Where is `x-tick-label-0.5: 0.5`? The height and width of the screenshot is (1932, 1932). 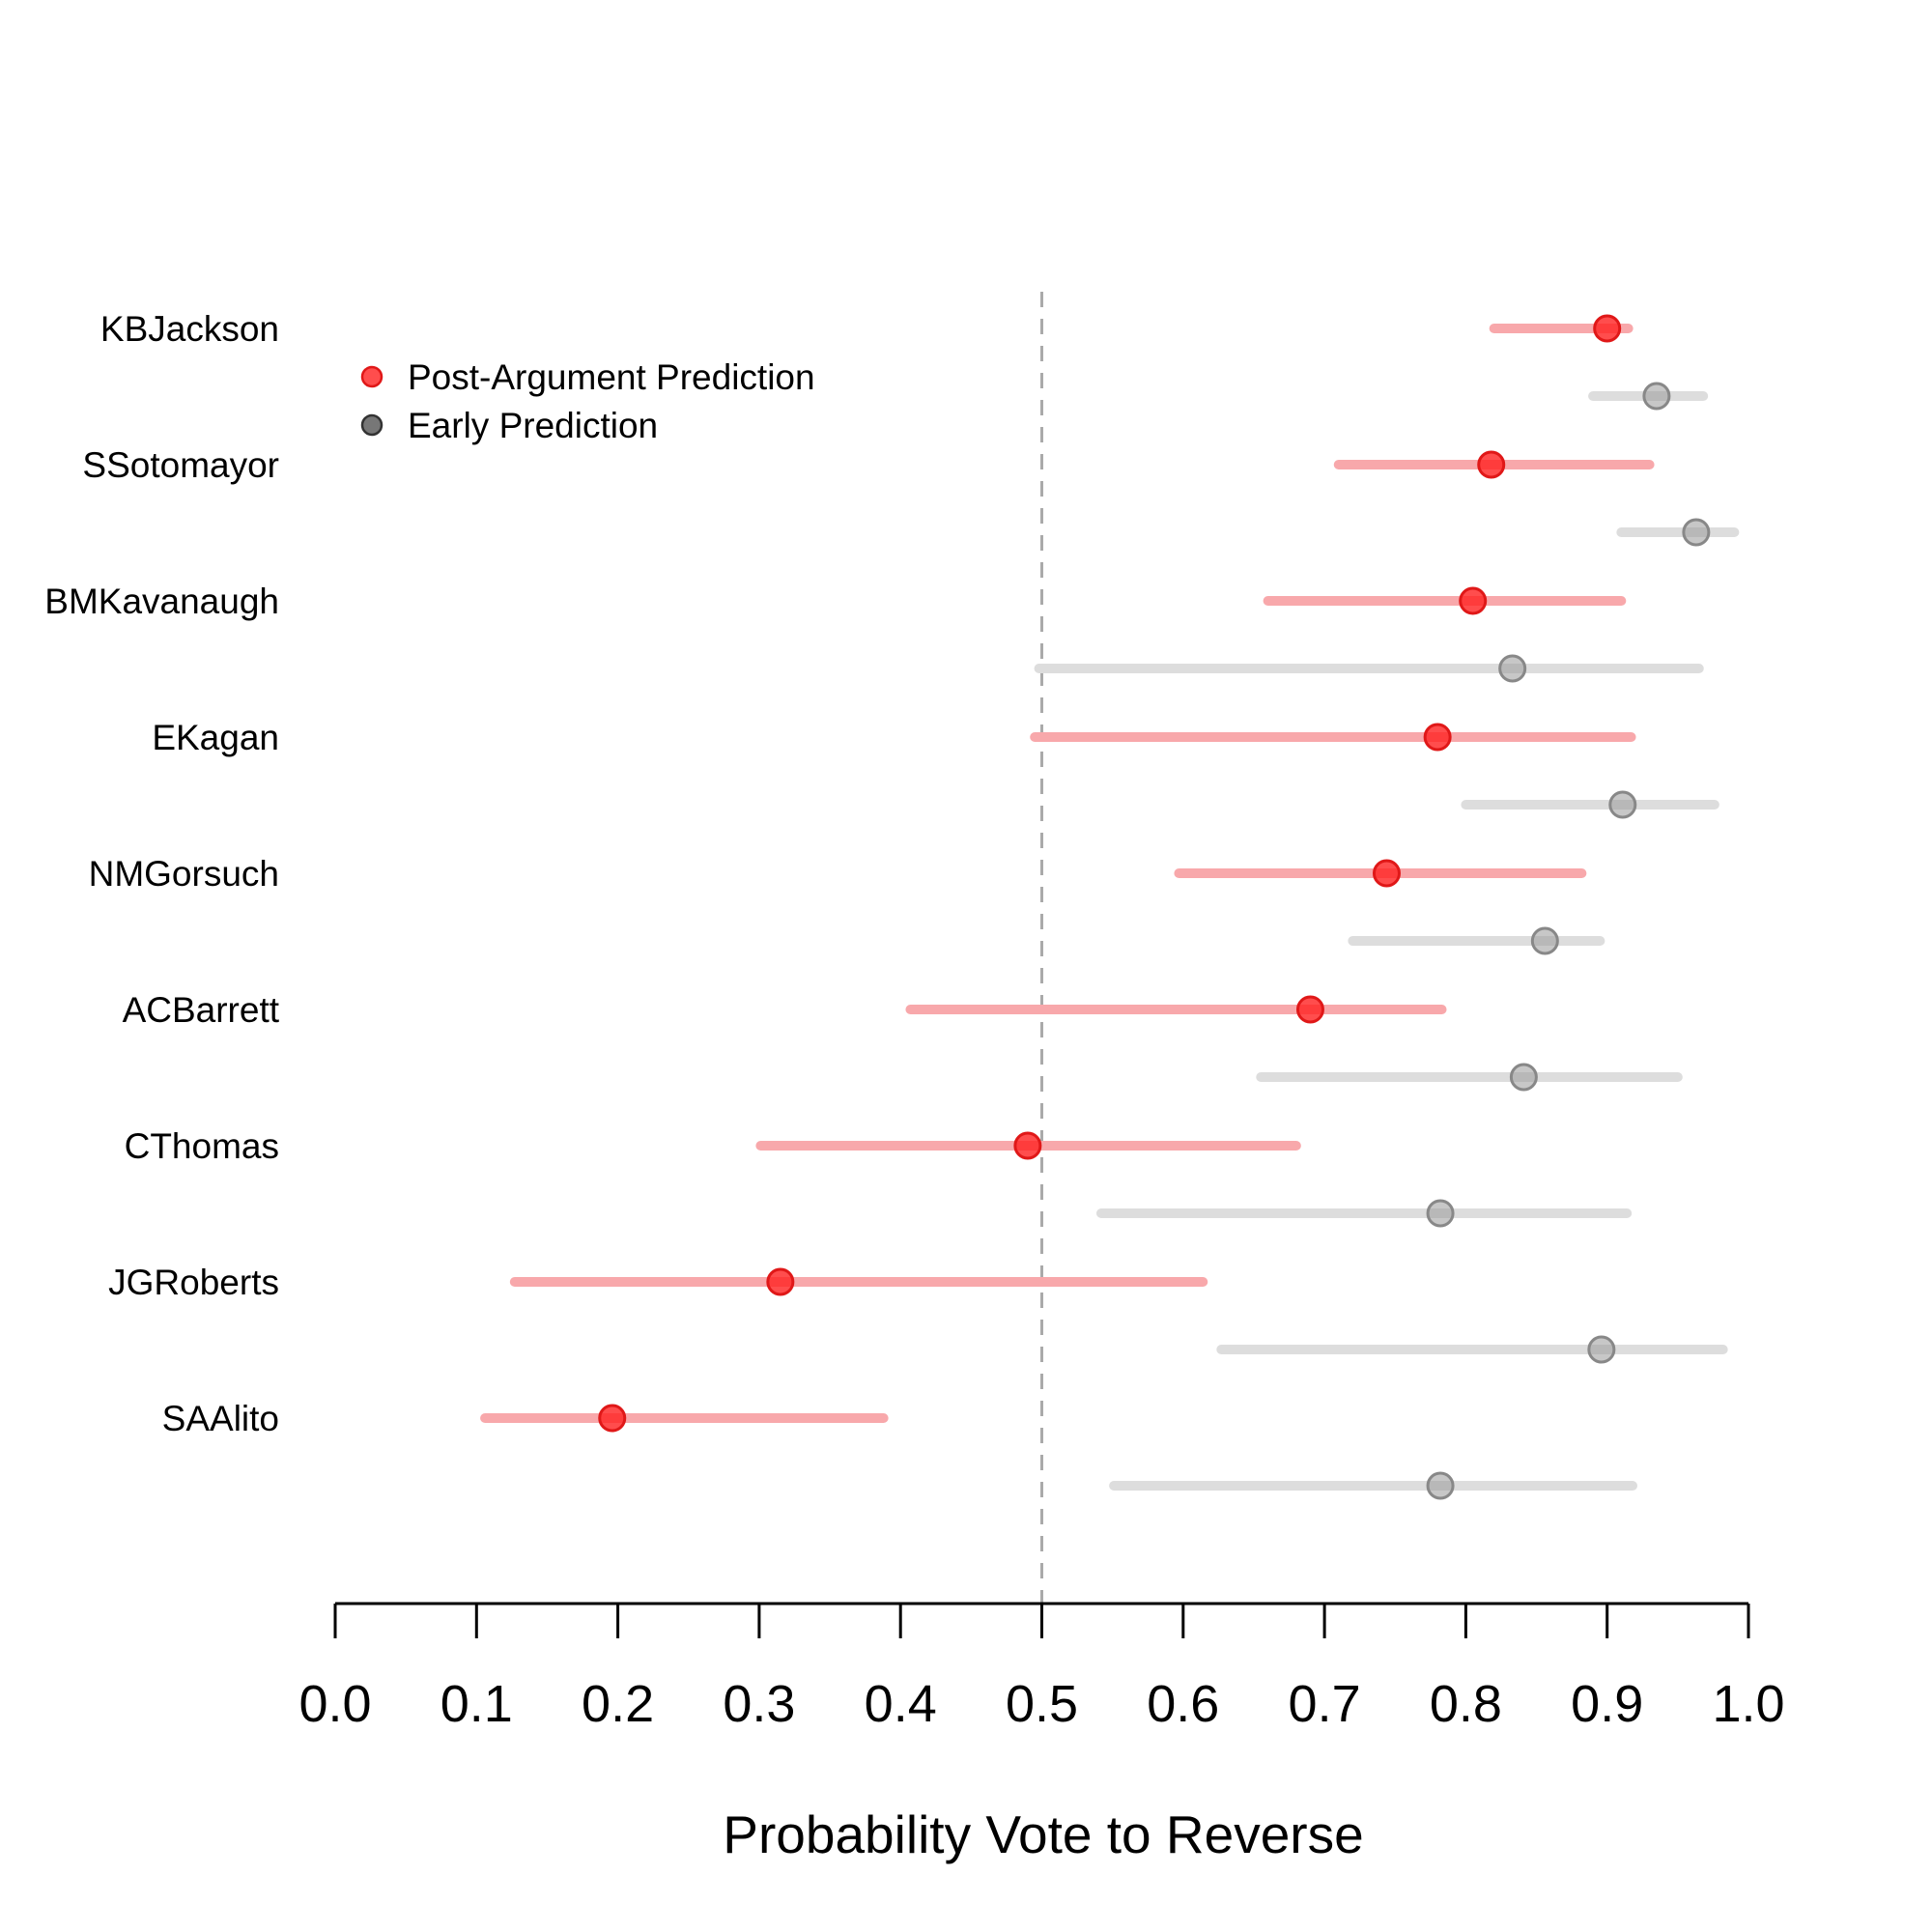
x-tick-label-0.5: 0.5 is located at coordinates (1042, 1704).